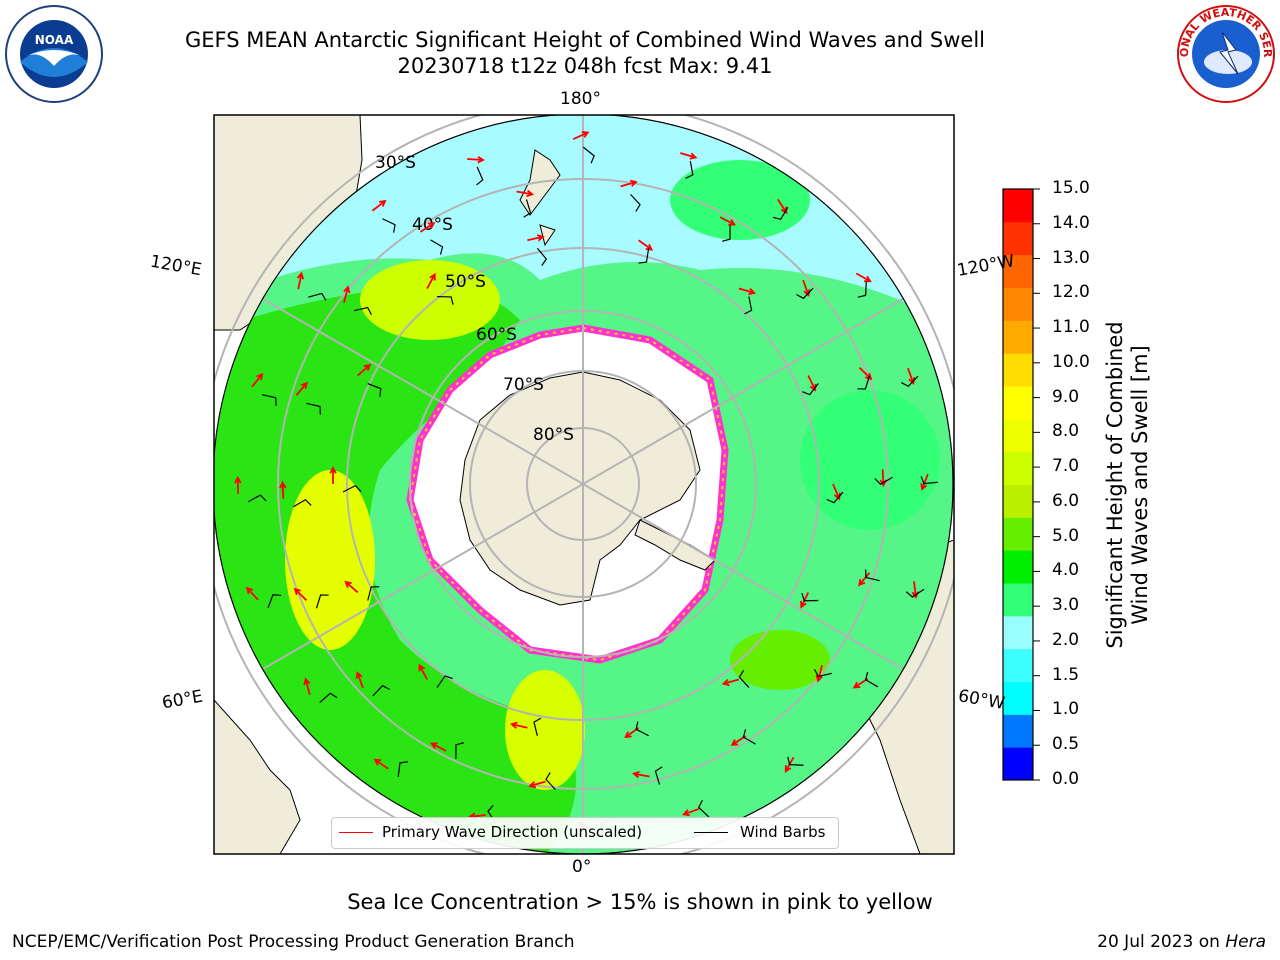 The width and height of the screenshot is (1280, 960). Describe the element at coordinates (1066, 466) in the screenshot. I see `colorbar-tick-label: 7.0` at that location.